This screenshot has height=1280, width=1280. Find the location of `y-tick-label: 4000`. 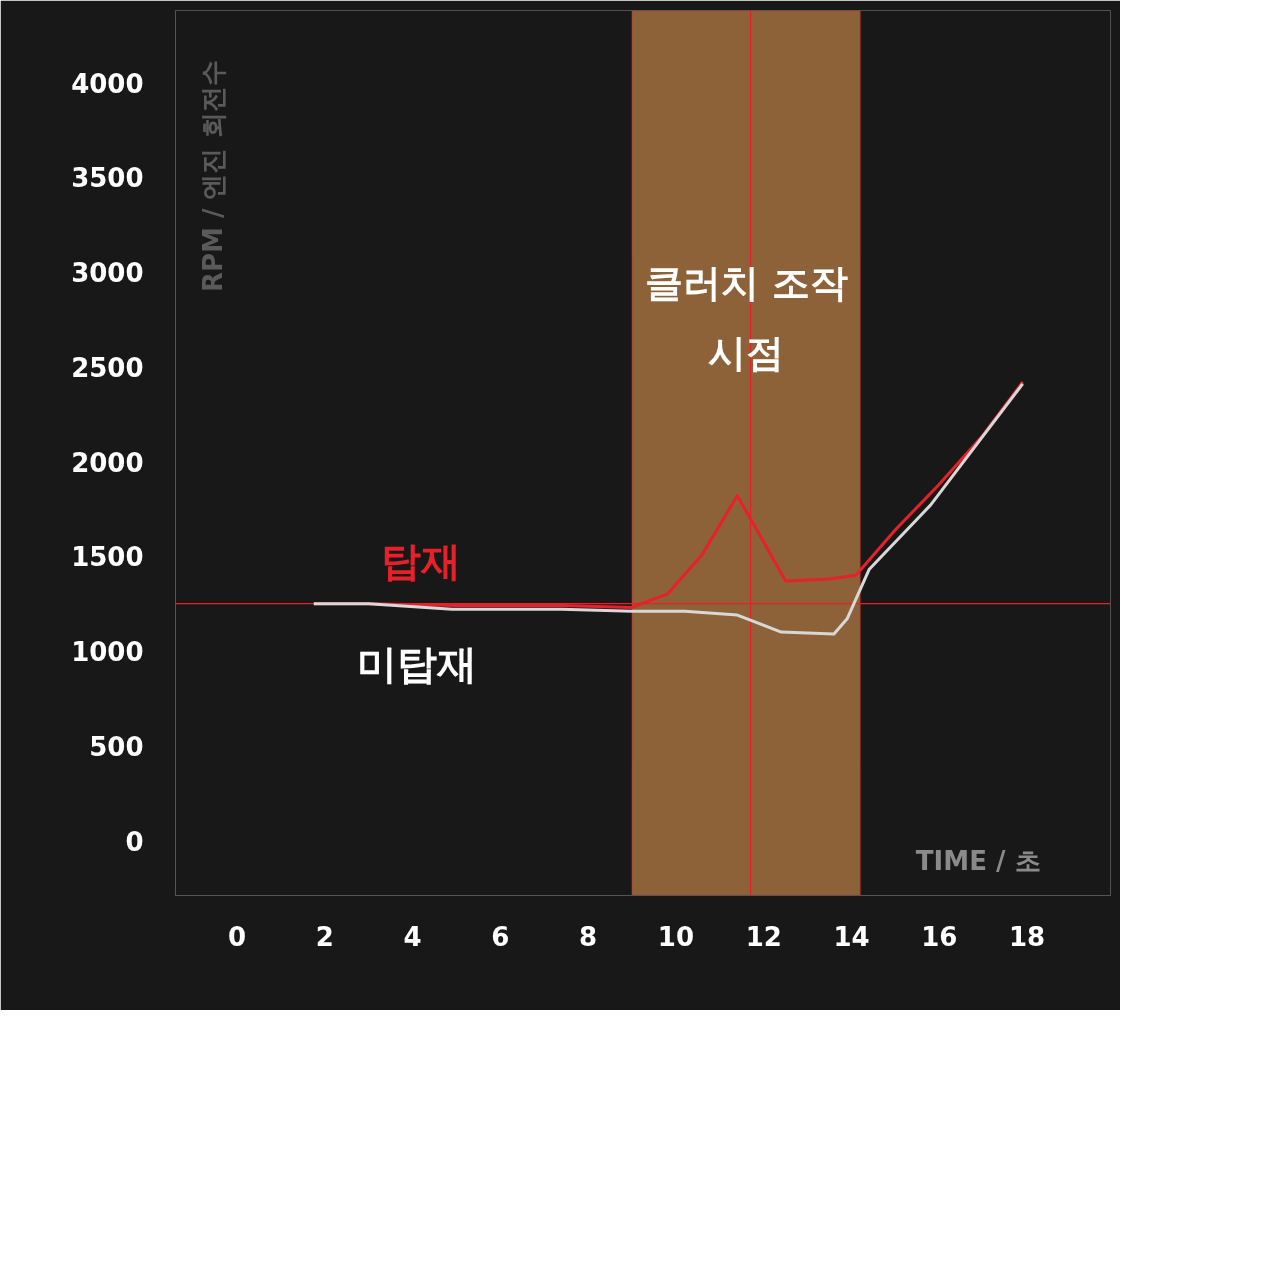

y-tick-label: 4000 is located at coordinates (107, 83).